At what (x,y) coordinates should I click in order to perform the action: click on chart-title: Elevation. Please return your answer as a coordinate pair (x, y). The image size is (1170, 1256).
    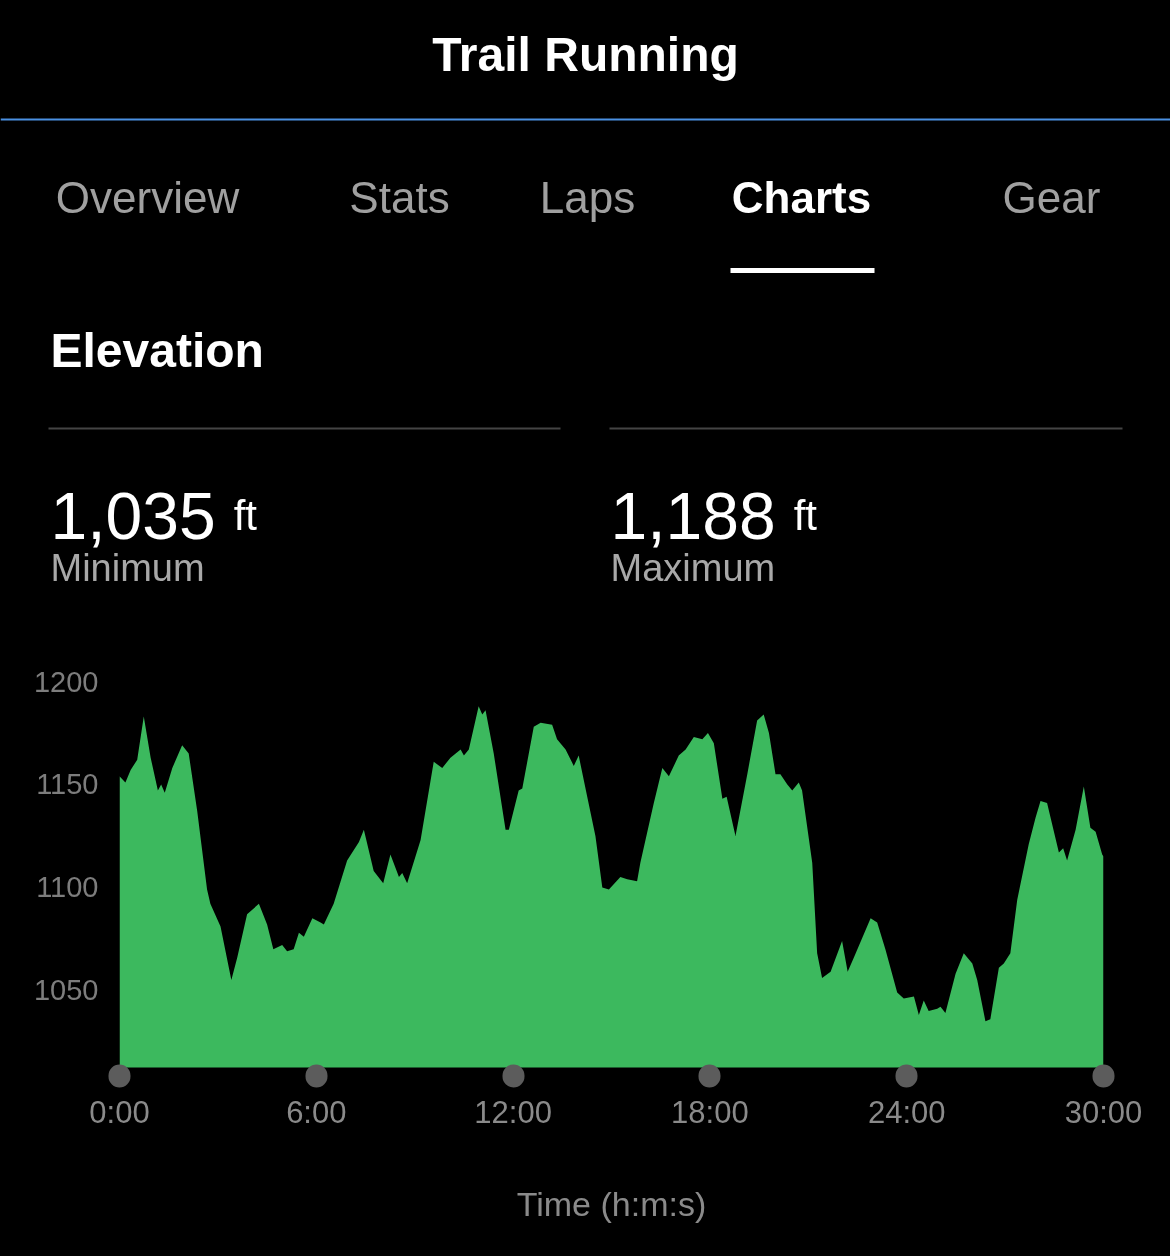
    Looking at the image, I should click on (157, 350).